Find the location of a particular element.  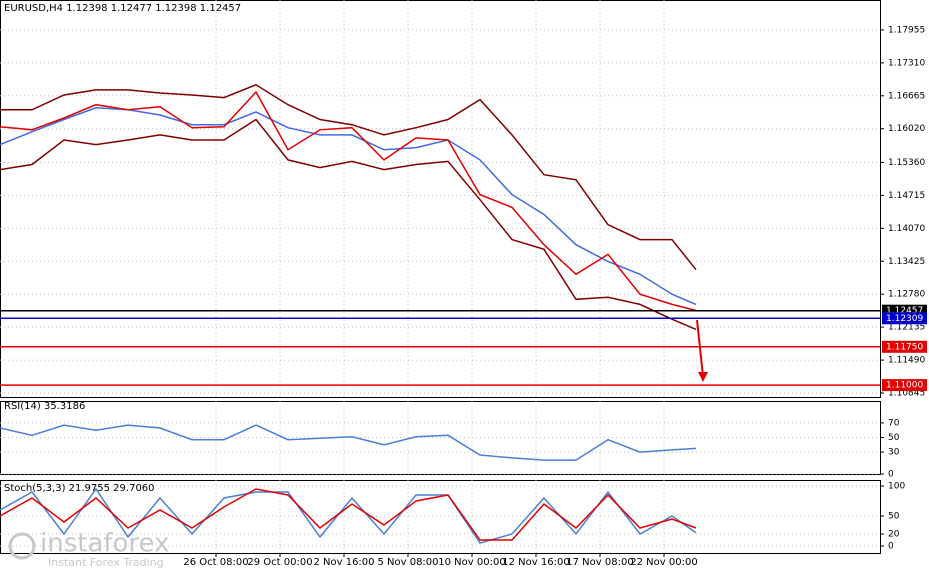

arrow is located at coordinates (700, 348).